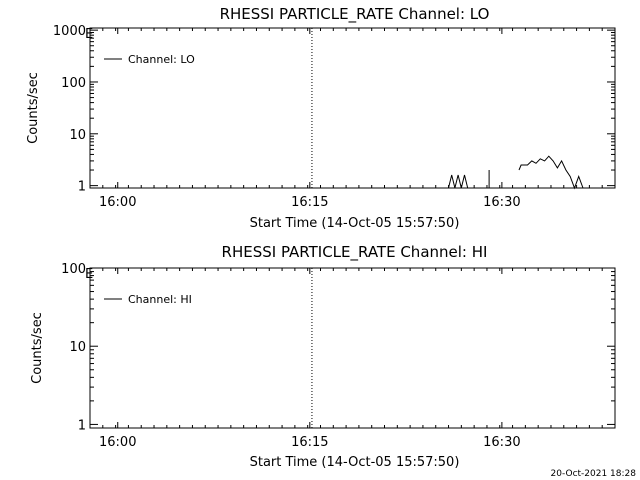 The image size is (640, 480). I want to click on legend-label: Channel: HI, so click(160, 299).